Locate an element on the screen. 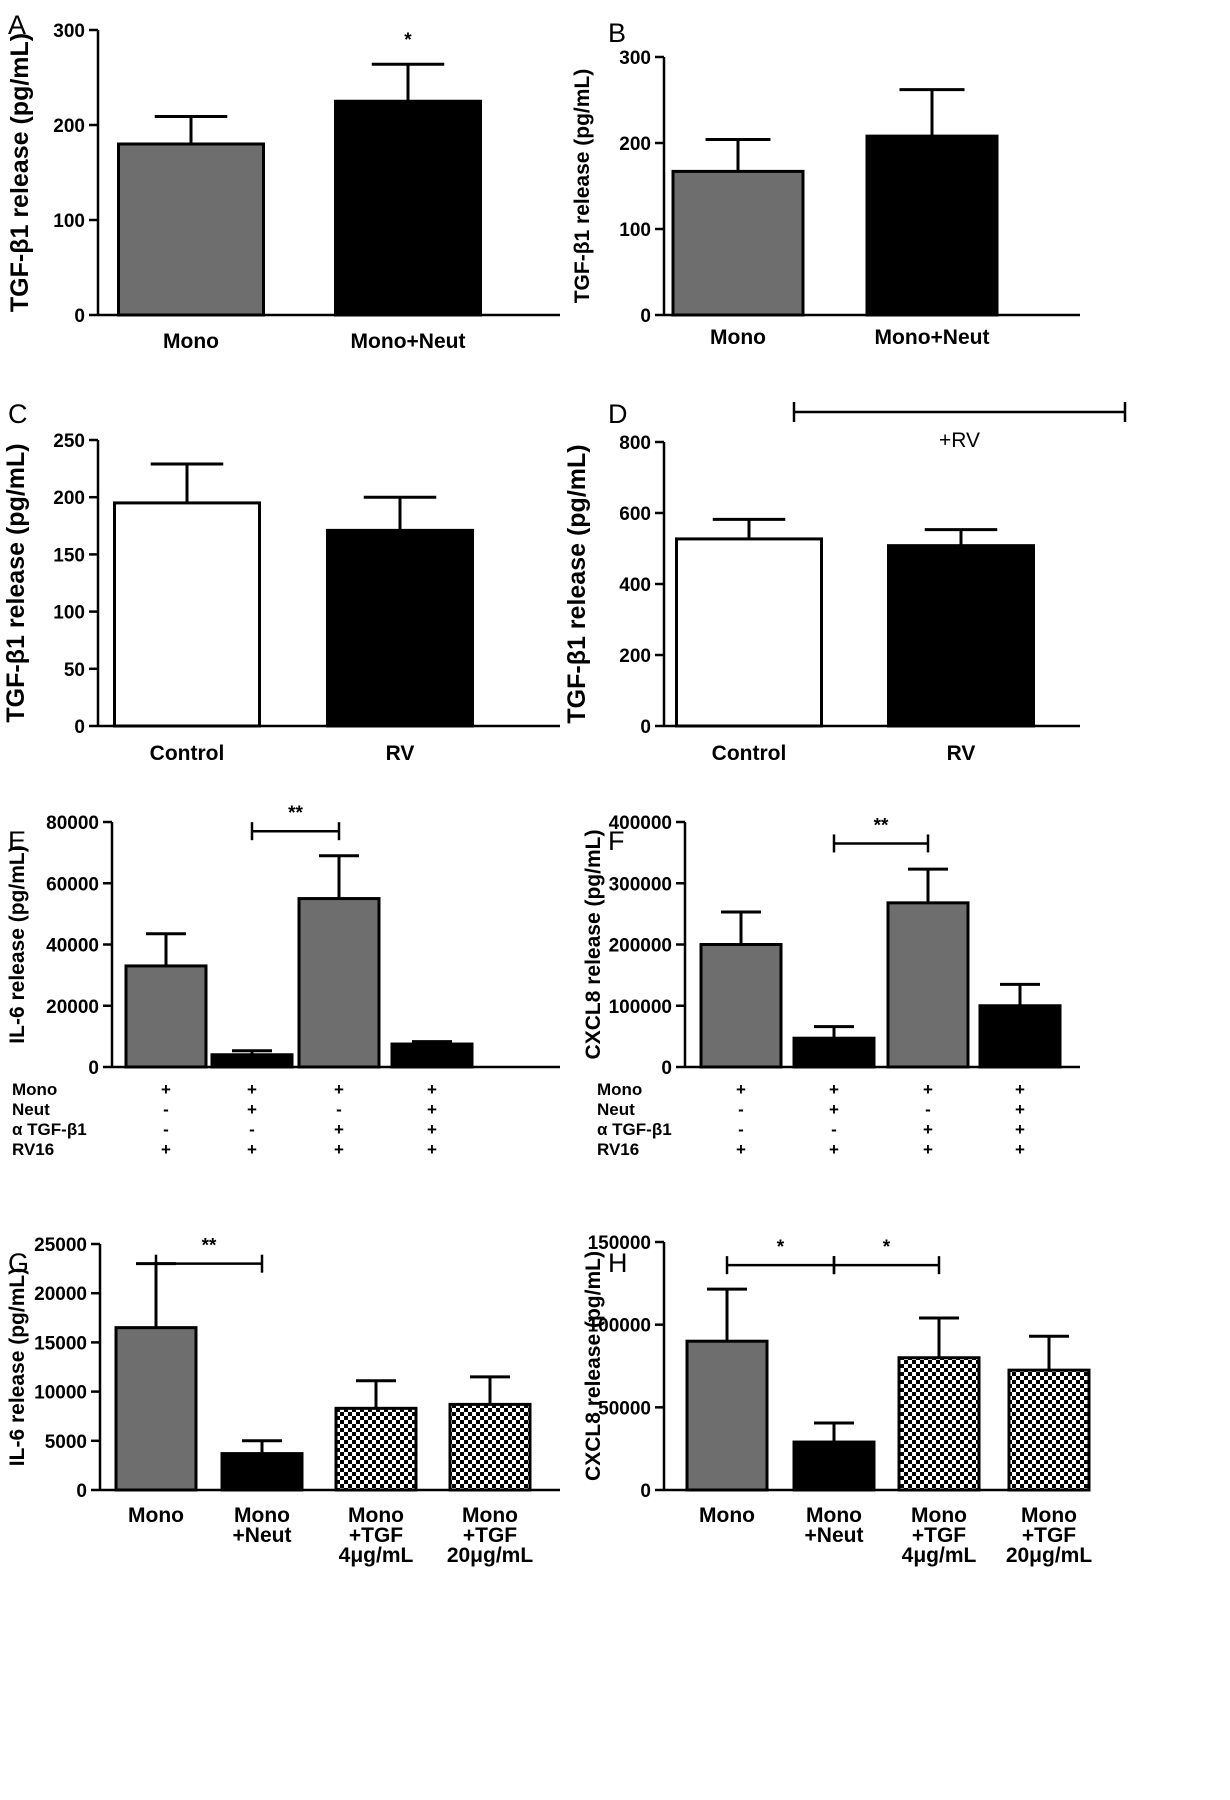 The image size is (1230, 1800). y-axis-label: CXCL8 release (pg/mL) is located at coordinates (593, 1366).